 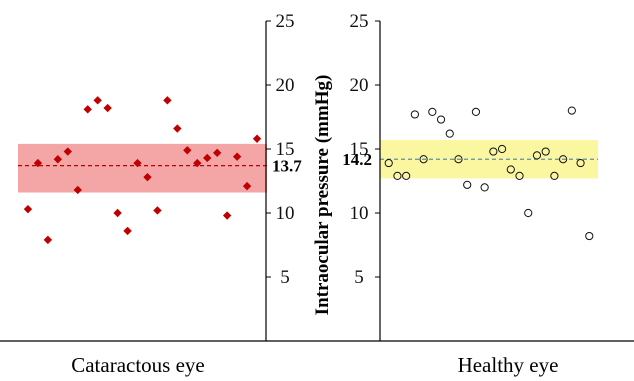 What do you see at coordinates (508, 365) in the screenshot?
I see `panel-label-healthy-eye: Healthy eye` at bounding box center [508, 365].